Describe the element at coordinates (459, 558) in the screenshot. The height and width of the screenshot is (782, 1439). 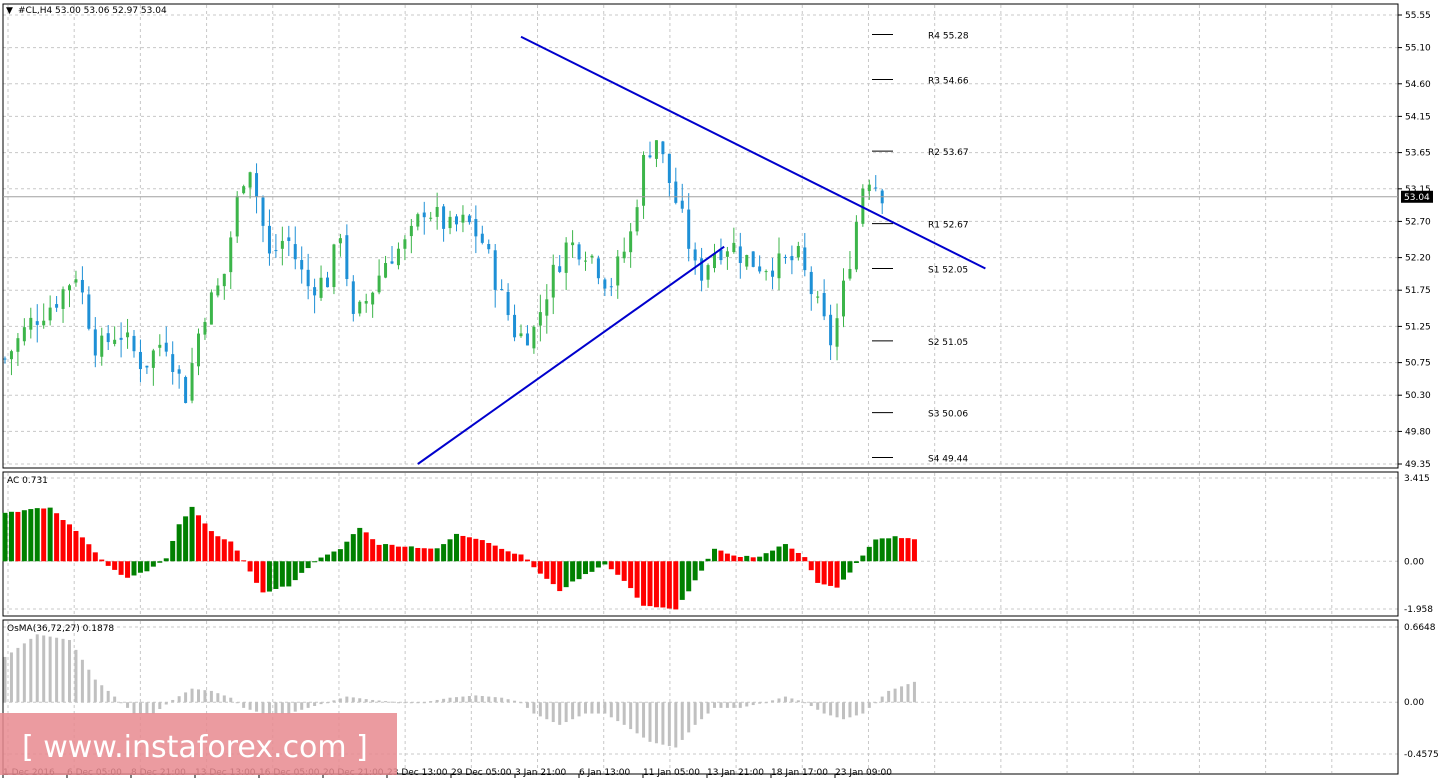
I see `ac-panel` at that location.